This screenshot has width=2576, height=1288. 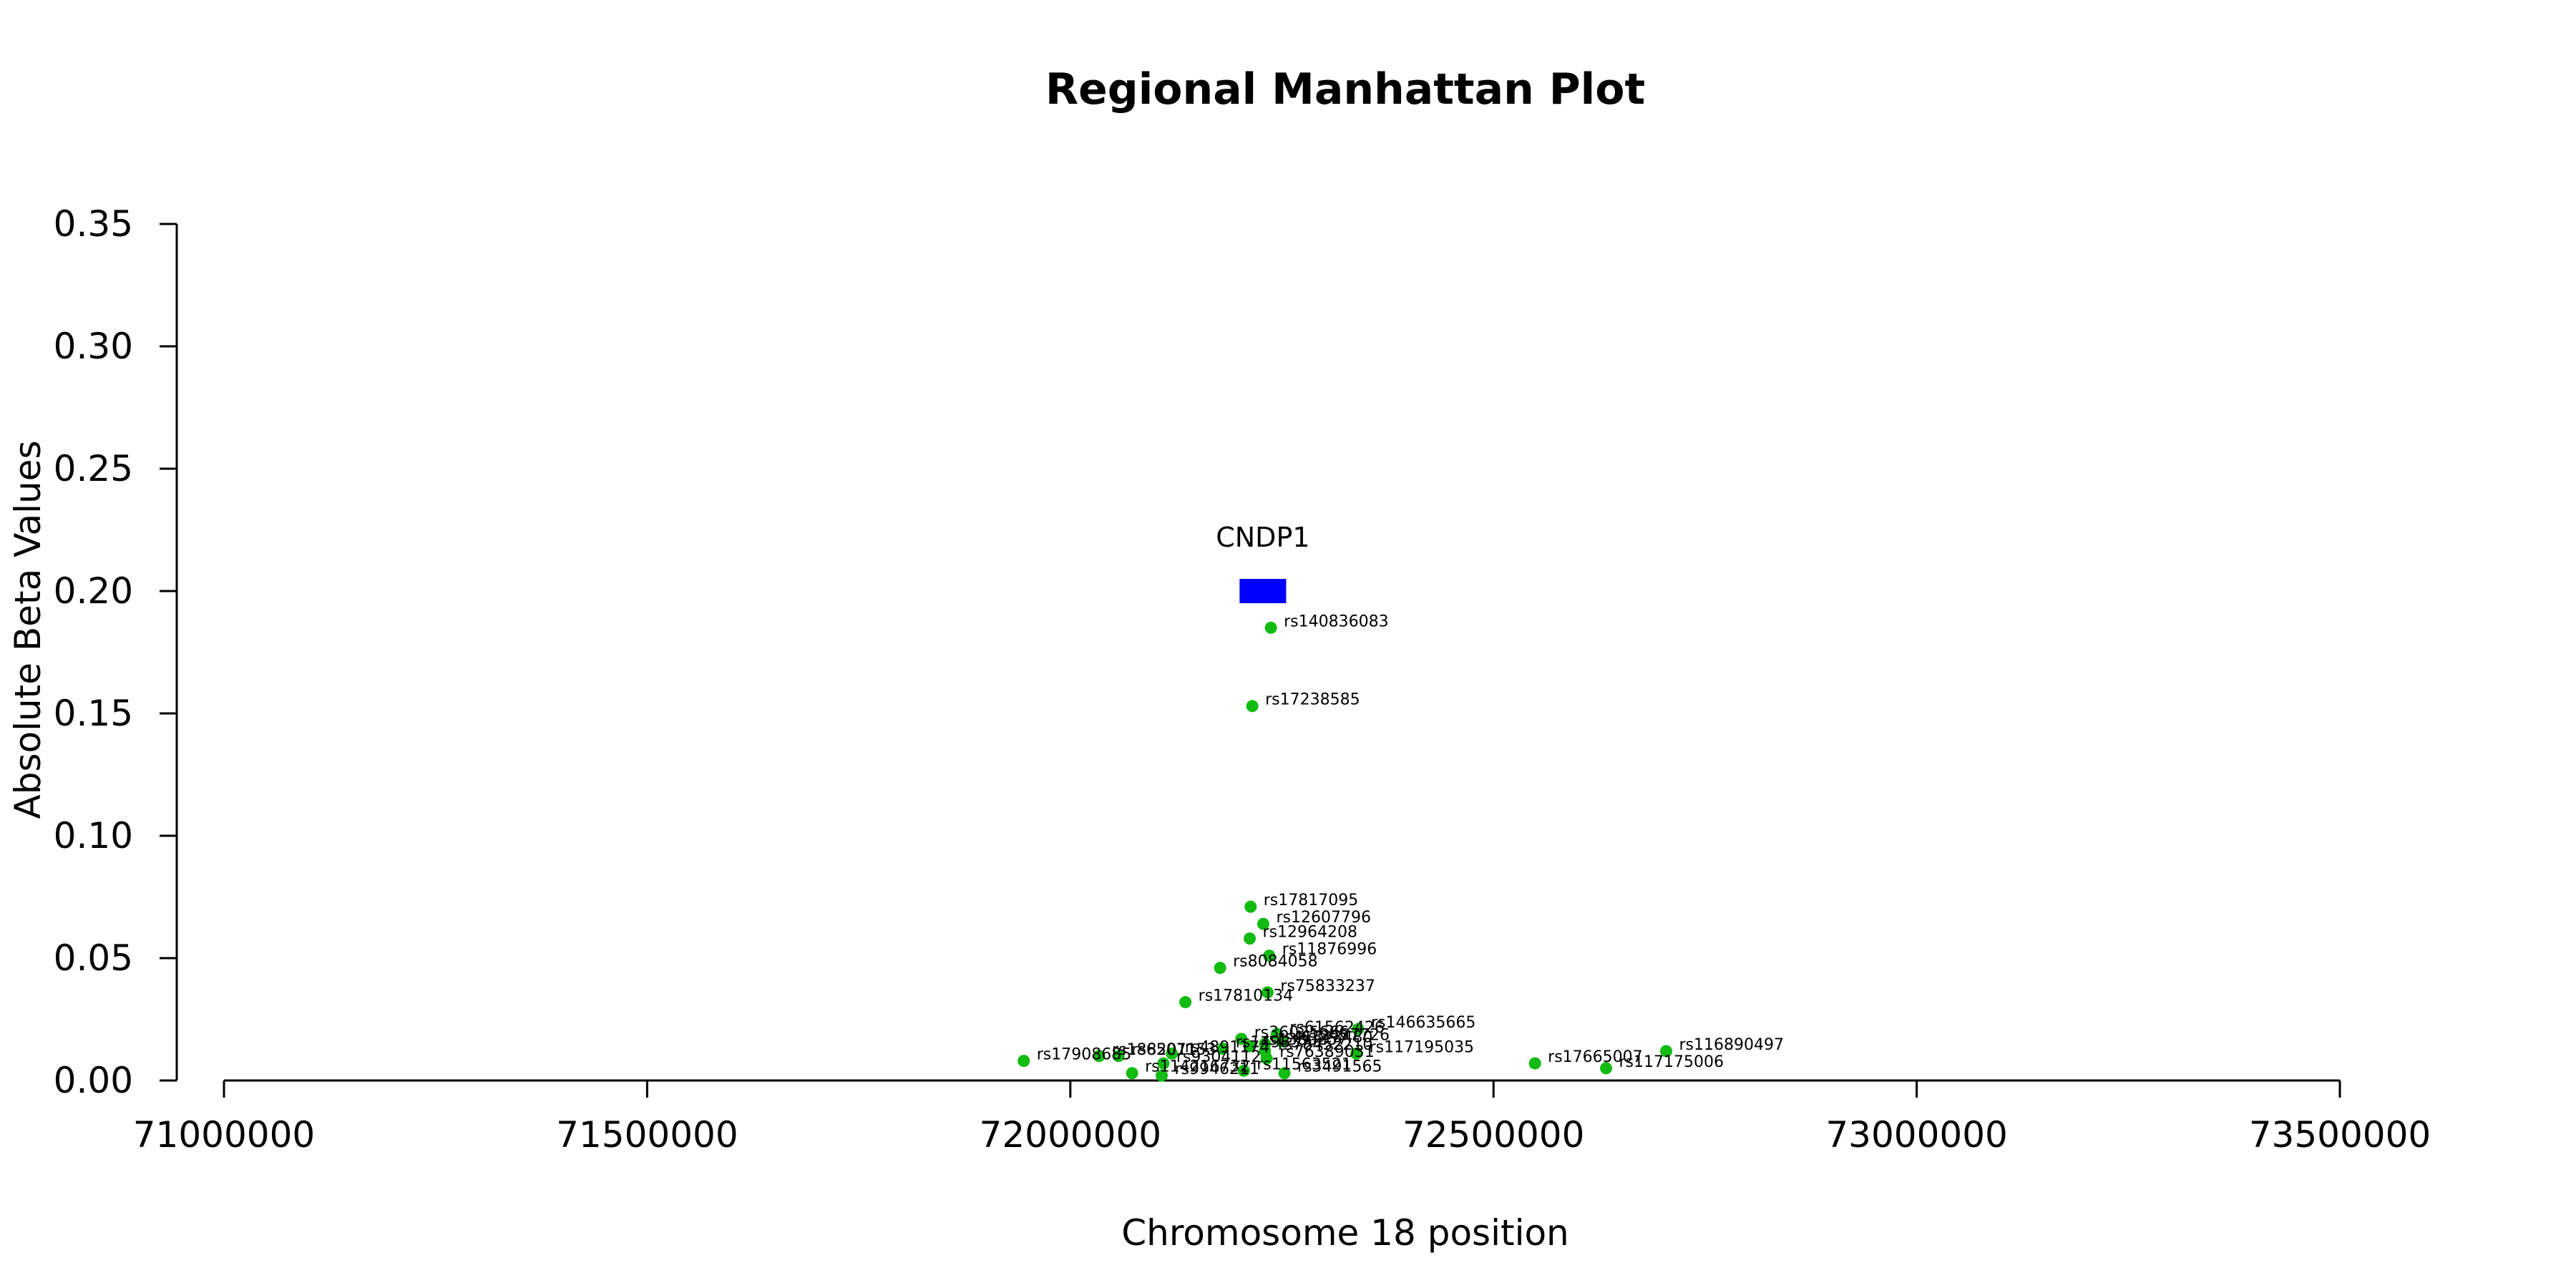 I want to click on snp-label: rs75833237, so click(x=1327, y=986).